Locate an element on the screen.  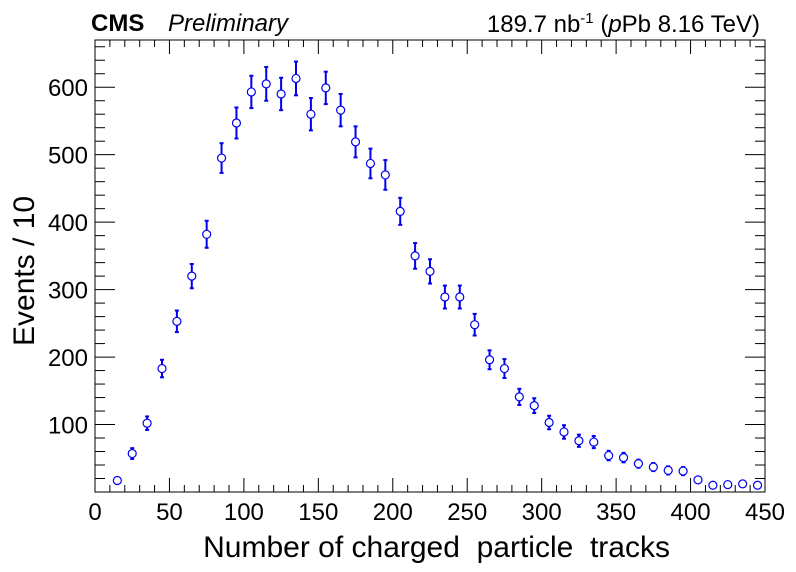
experiment-label: CMS is located at coordinates (118, 23).